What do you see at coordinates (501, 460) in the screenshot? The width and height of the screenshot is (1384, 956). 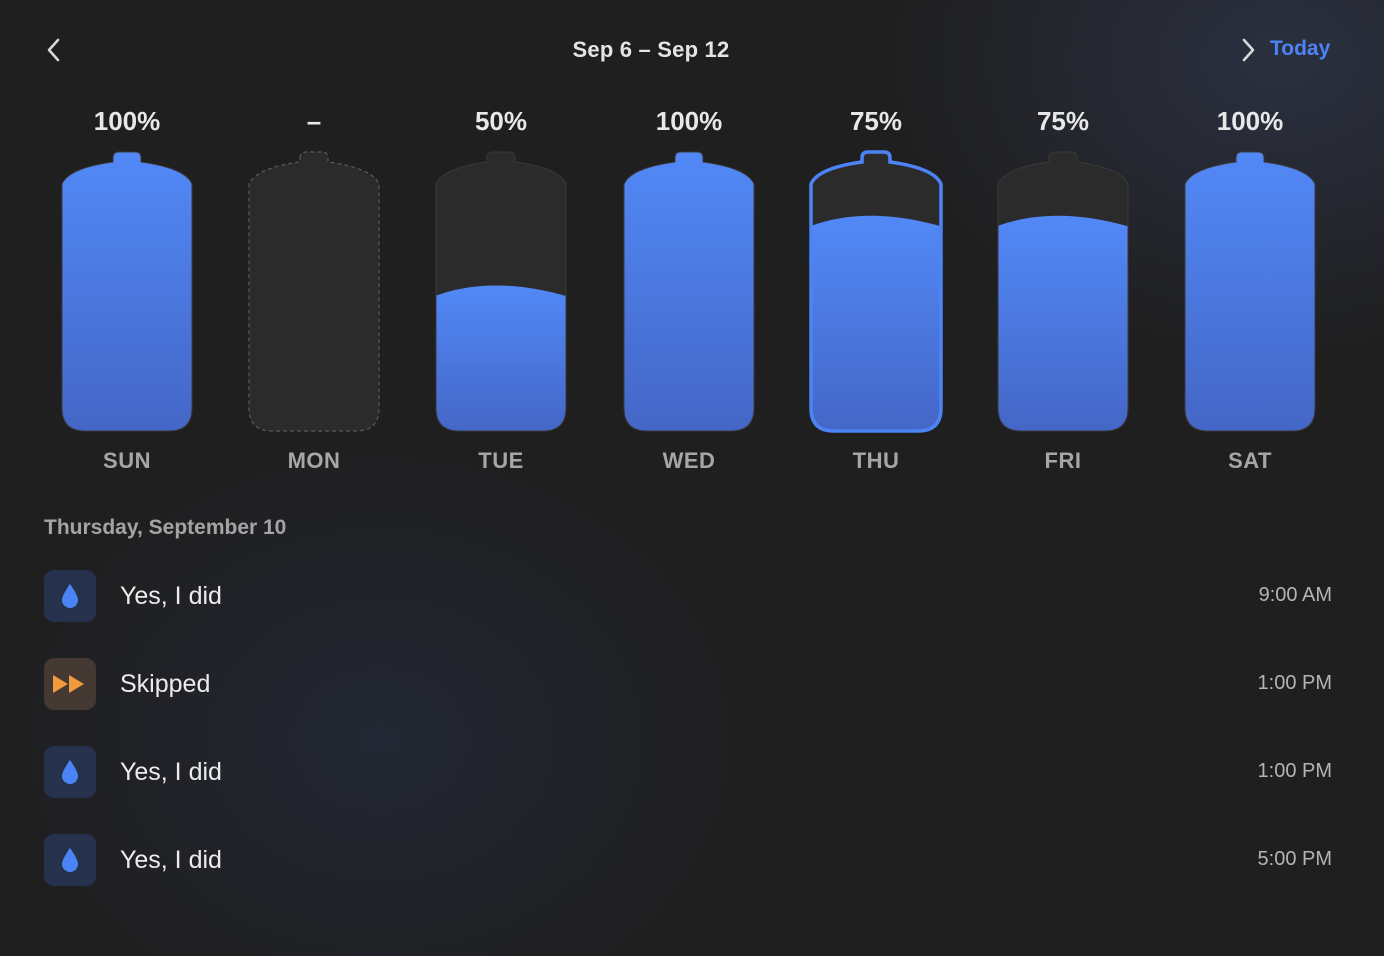 I see `day-label: TUE` at bounding box center [501, 460].